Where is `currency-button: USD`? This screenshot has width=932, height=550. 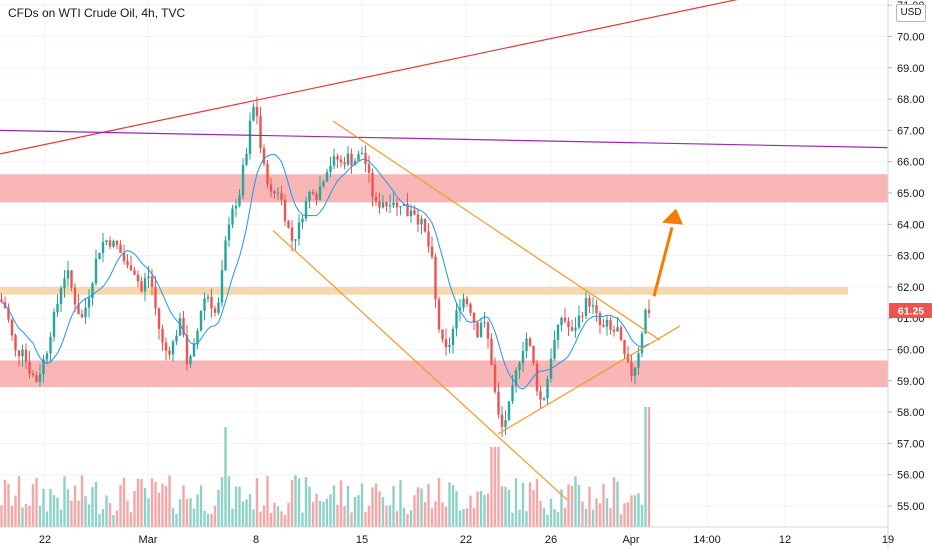
currency-button: USD is located at coordinates (911, 13).